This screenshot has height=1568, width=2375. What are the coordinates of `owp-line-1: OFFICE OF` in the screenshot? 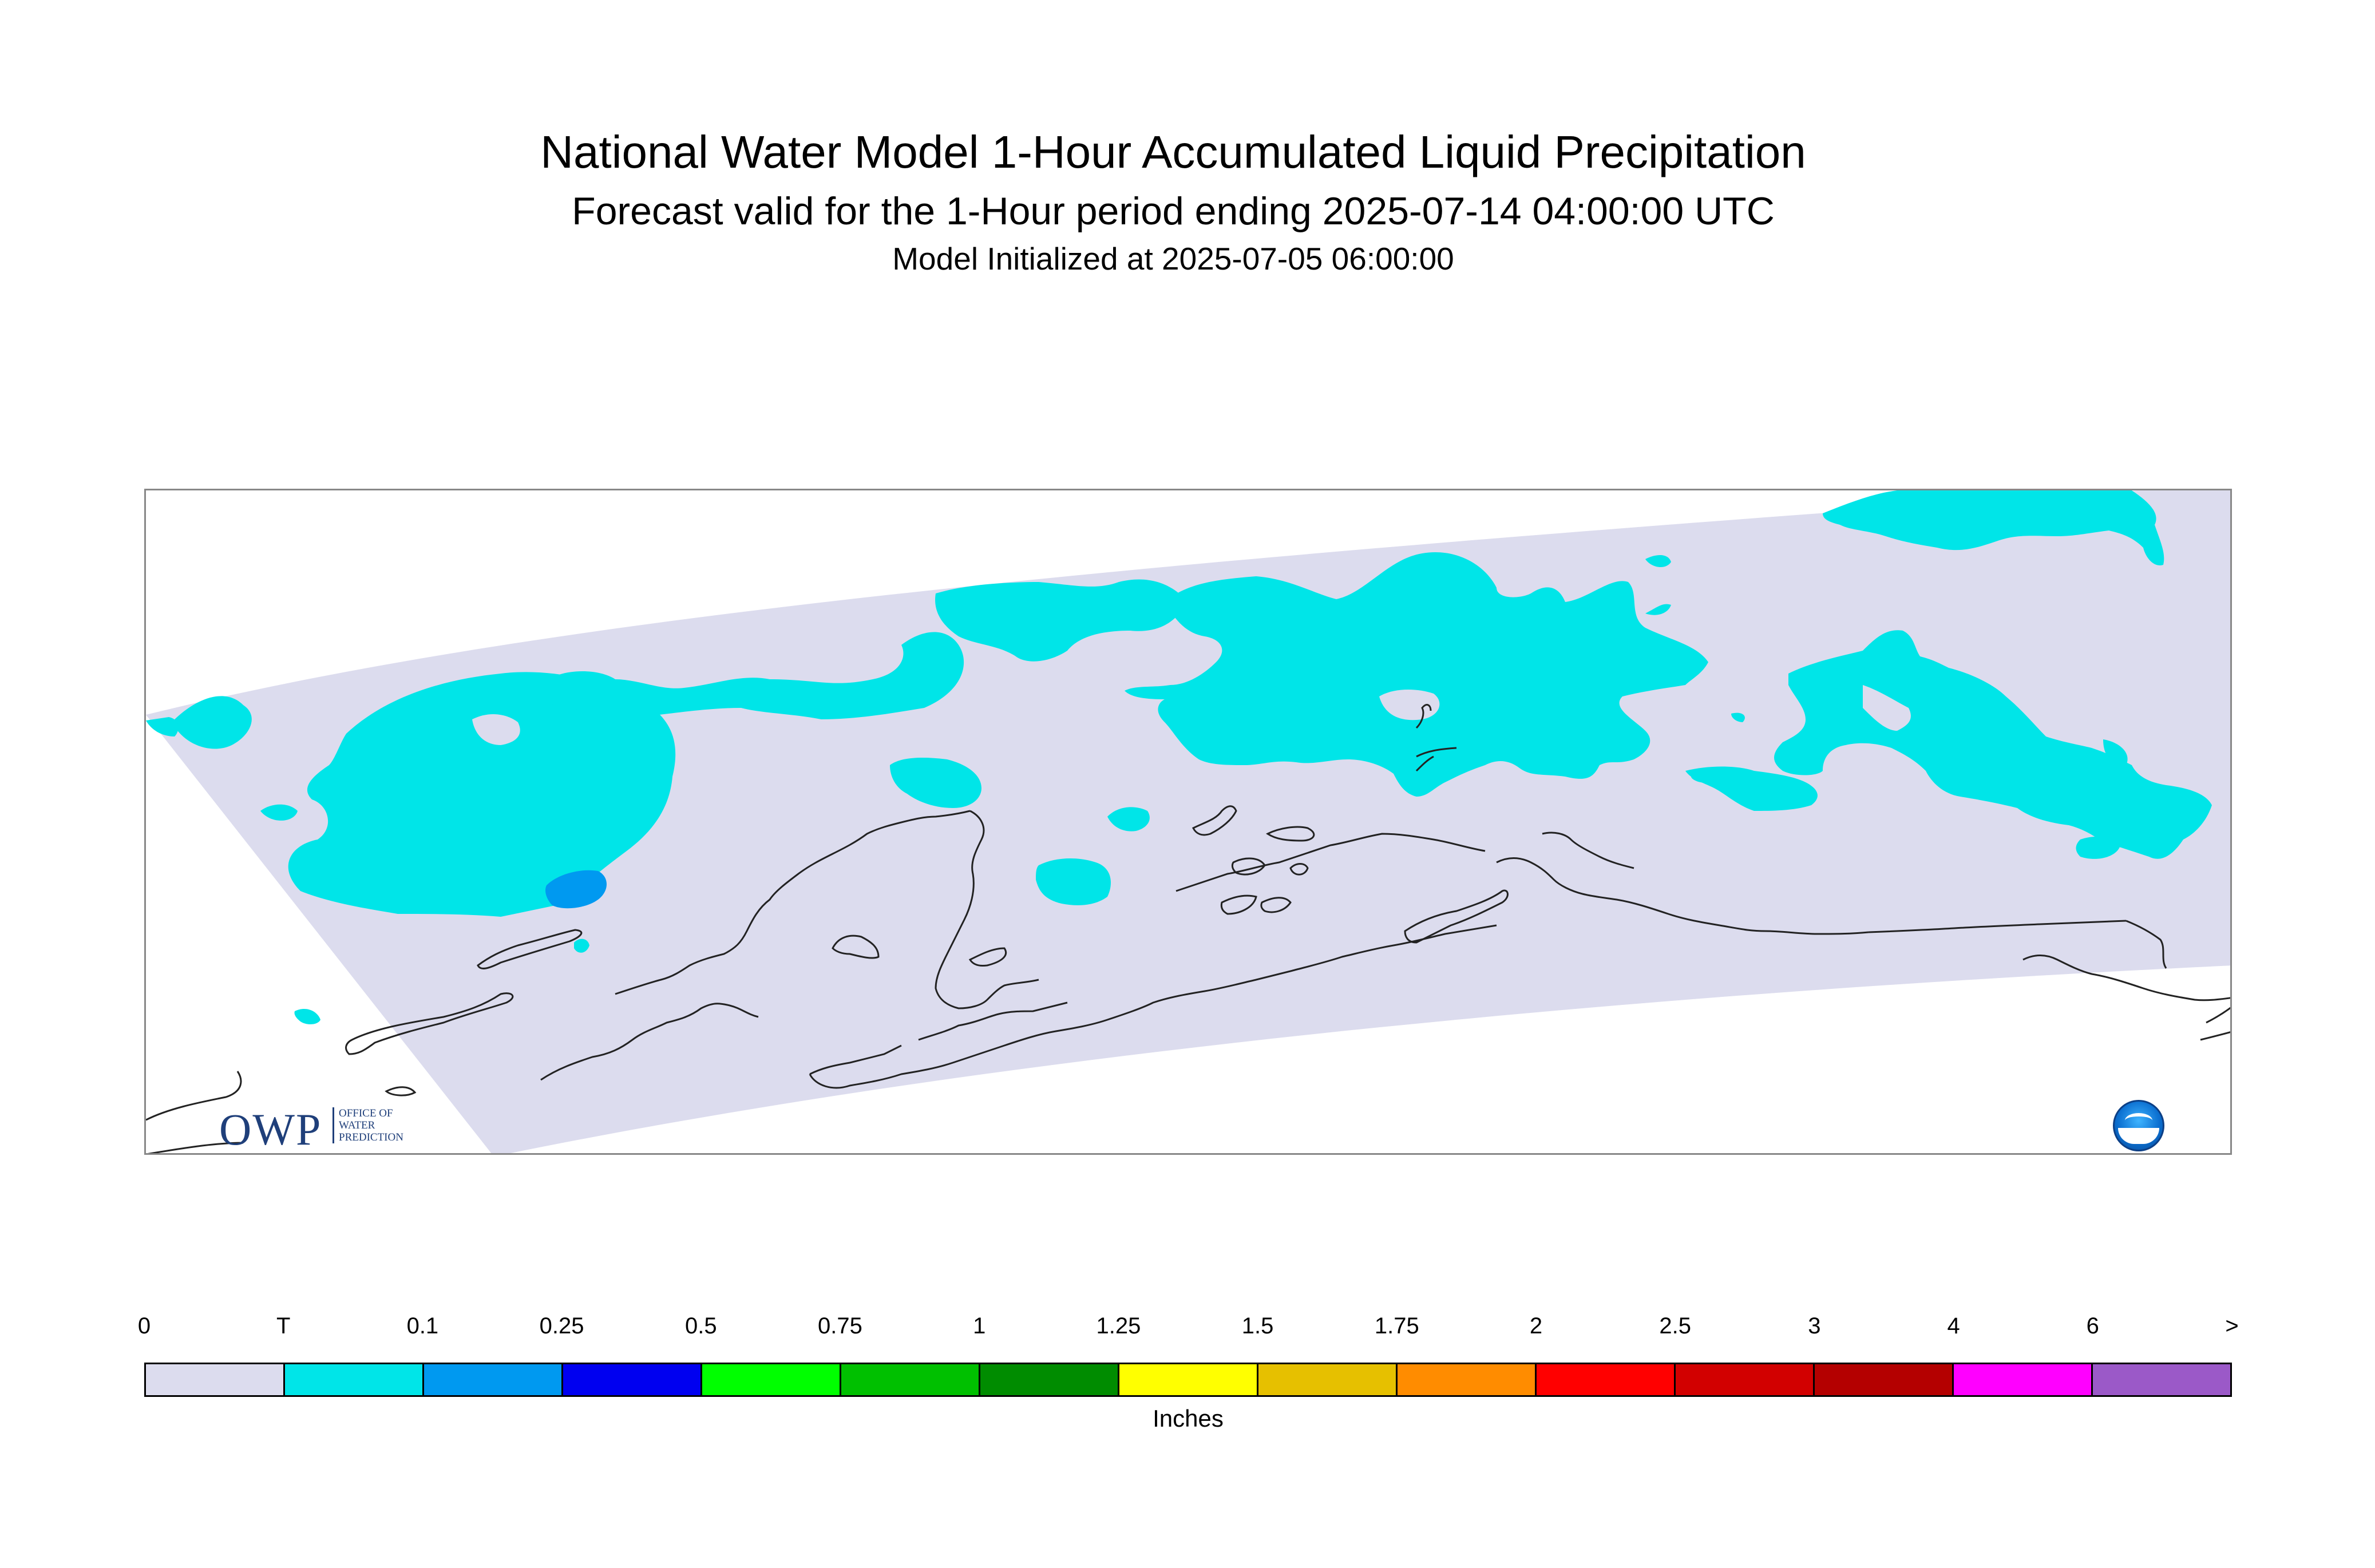 It's located at (366, 1113).